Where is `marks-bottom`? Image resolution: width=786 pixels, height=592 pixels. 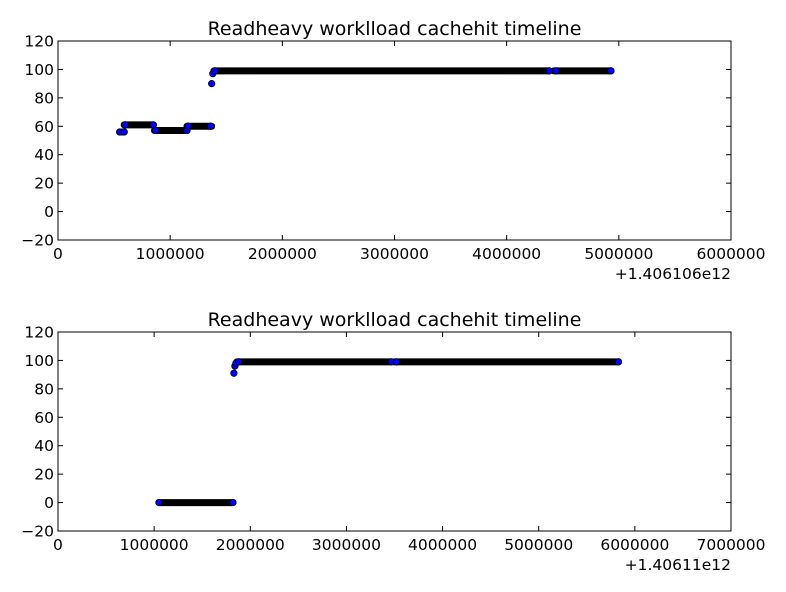
marks-bottom is located at coordinates (389, 432).